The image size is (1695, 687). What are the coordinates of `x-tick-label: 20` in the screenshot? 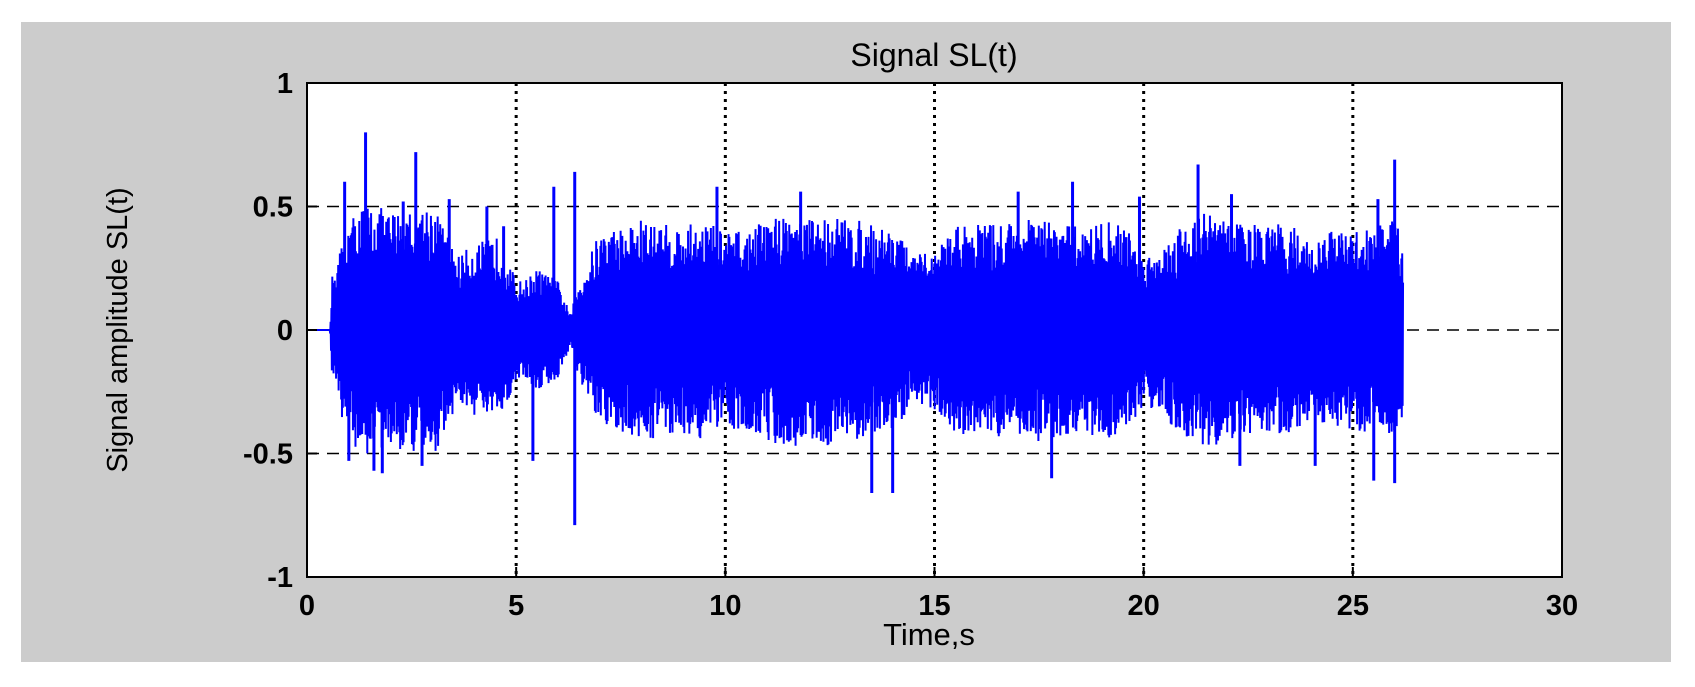 It's located at (1144, 606).